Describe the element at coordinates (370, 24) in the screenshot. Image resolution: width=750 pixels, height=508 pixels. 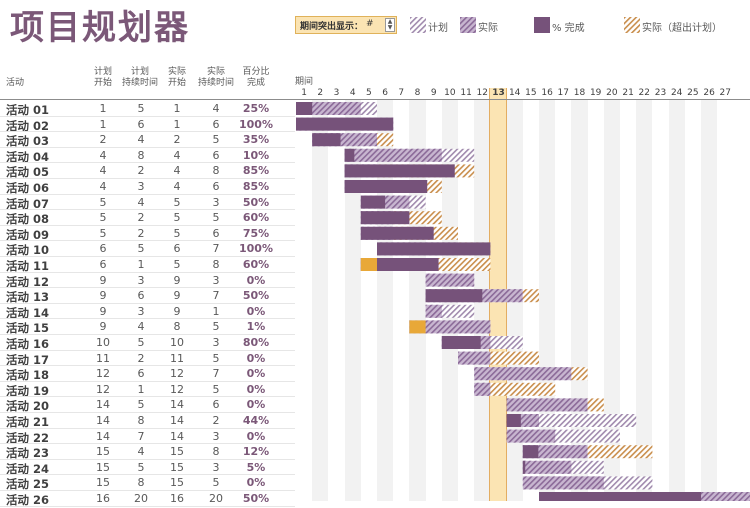
I see `period-highlight-value: #` at that location.